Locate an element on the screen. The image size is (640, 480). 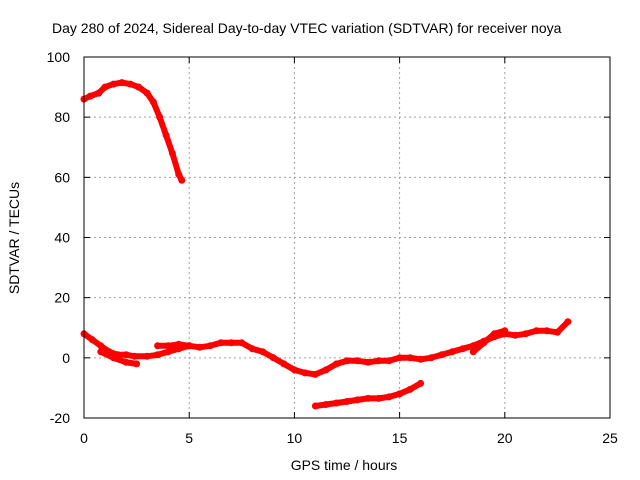
series-line-arc-late is located at coordinates (489, 341).